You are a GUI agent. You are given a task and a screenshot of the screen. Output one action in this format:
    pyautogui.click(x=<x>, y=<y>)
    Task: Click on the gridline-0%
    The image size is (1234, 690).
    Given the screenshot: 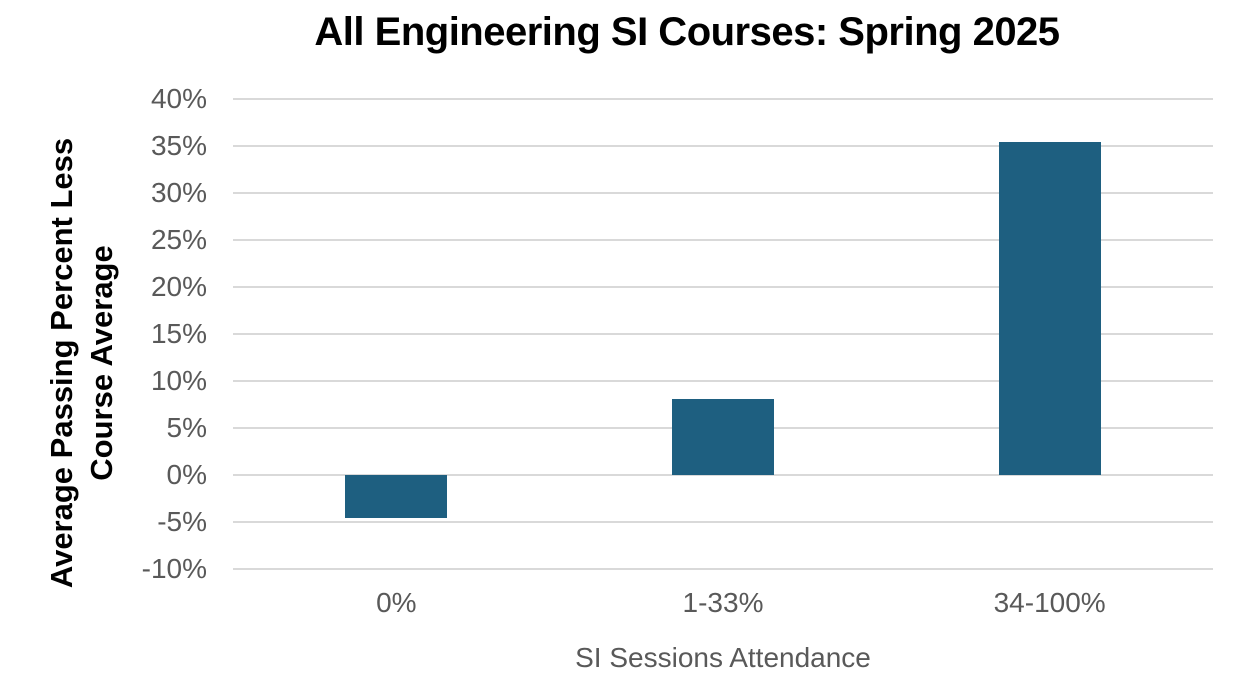 What is the action you would take?
    pyautogui.click(x=723, y=475)
    